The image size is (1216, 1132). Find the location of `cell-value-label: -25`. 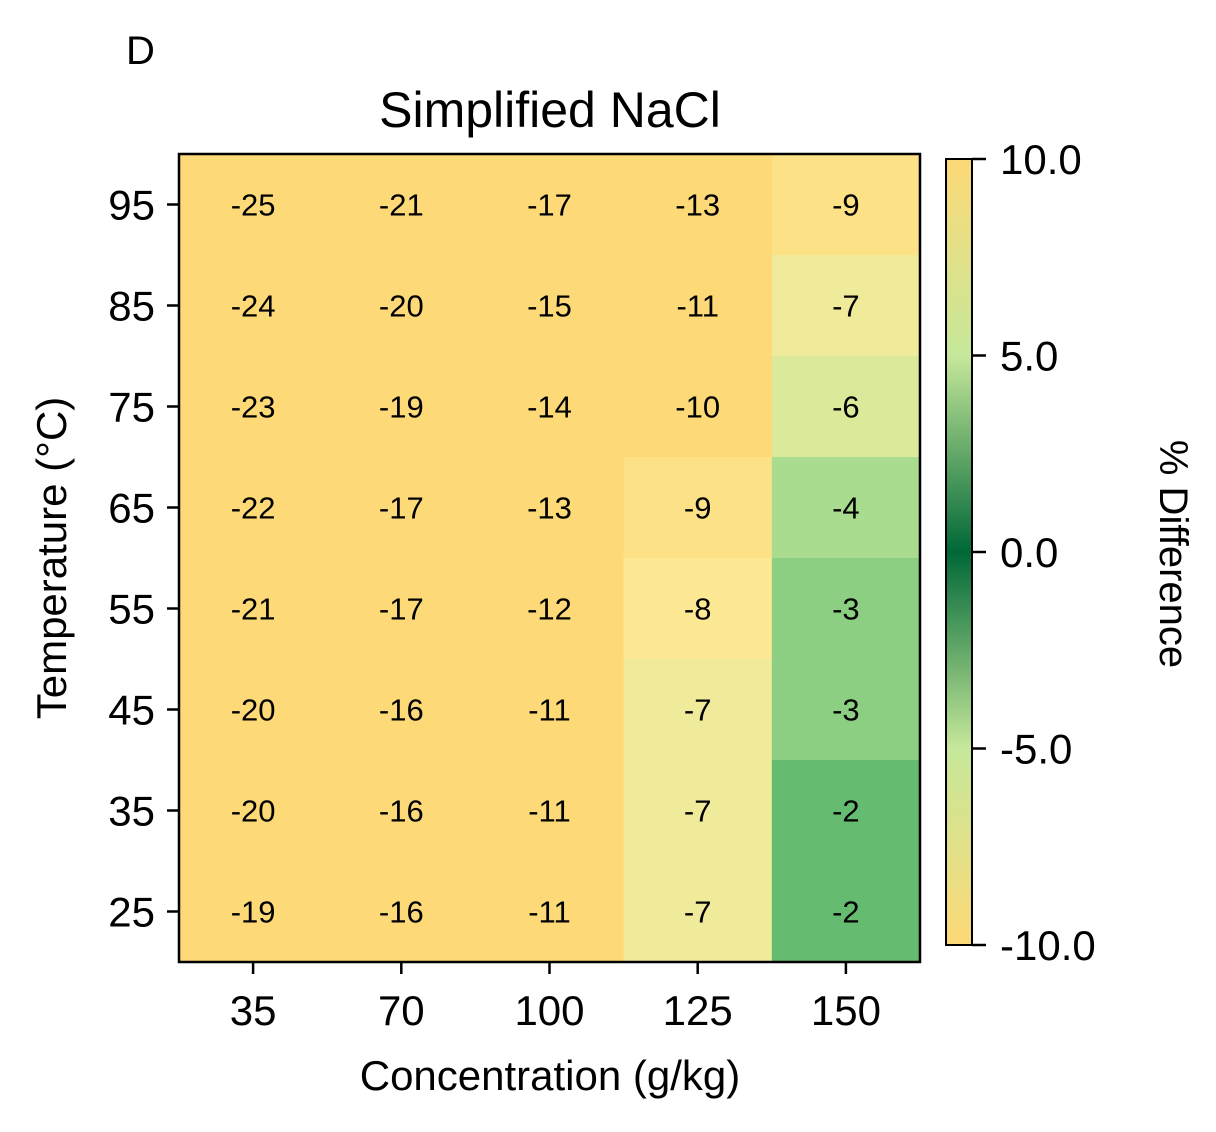

cell-value-label: -25 is located at coordinates (253, 205).